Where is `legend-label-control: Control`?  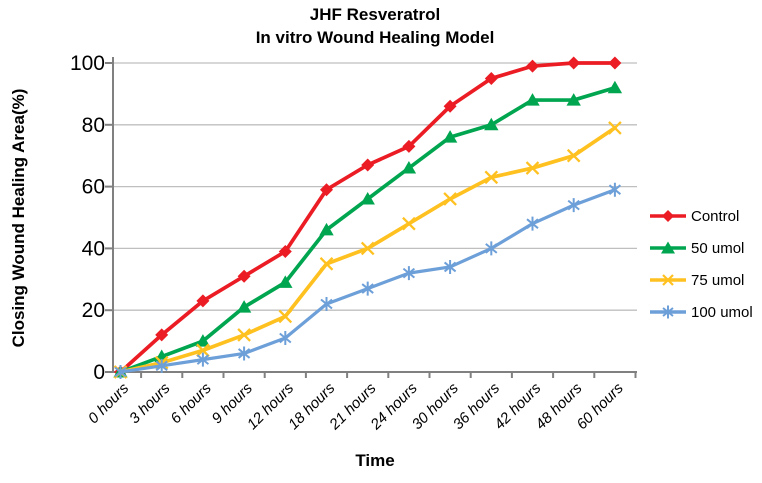
legend-label-control: Control is located at coordinates (715, 216).